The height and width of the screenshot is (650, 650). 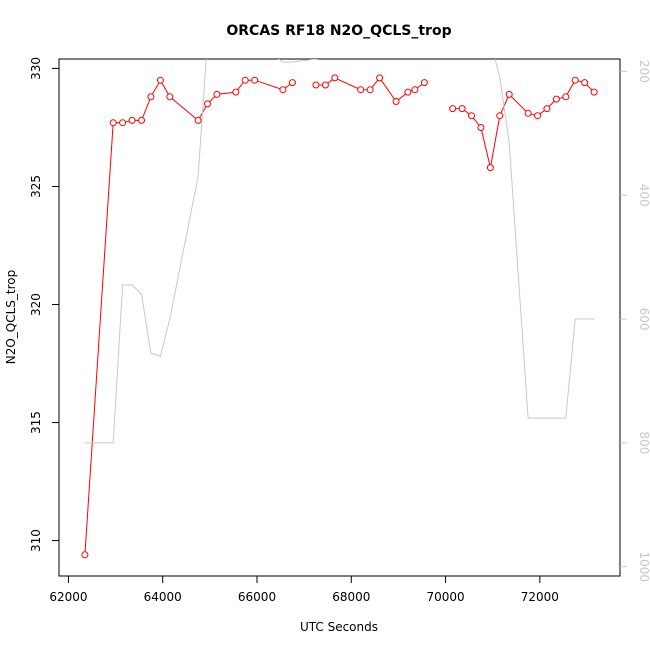 What do you see at coordinates (445, 597) in the screenshot?
I see `x-tick-label: 70000` at bounding box center [445, 597].